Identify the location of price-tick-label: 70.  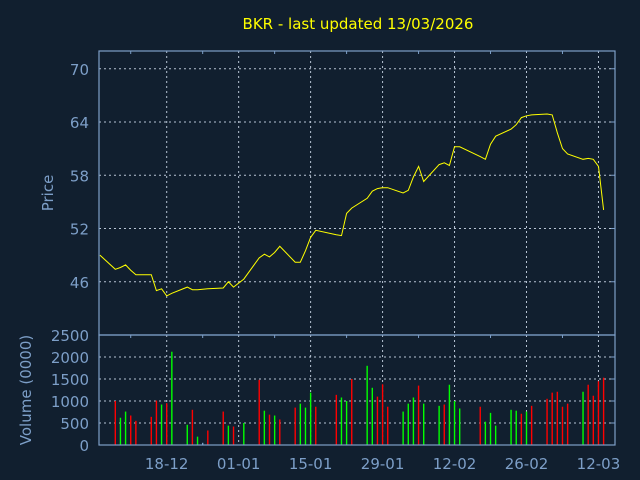
(79, 70).